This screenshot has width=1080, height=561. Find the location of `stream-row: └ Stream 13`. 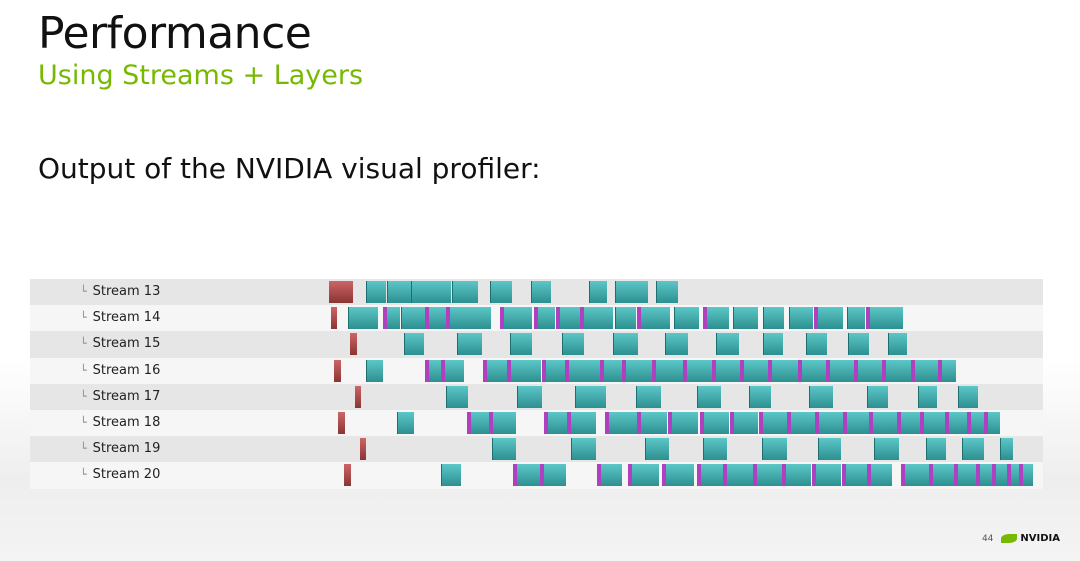

stream-row: └ Stream 13 is located at coordinates (536, 292).